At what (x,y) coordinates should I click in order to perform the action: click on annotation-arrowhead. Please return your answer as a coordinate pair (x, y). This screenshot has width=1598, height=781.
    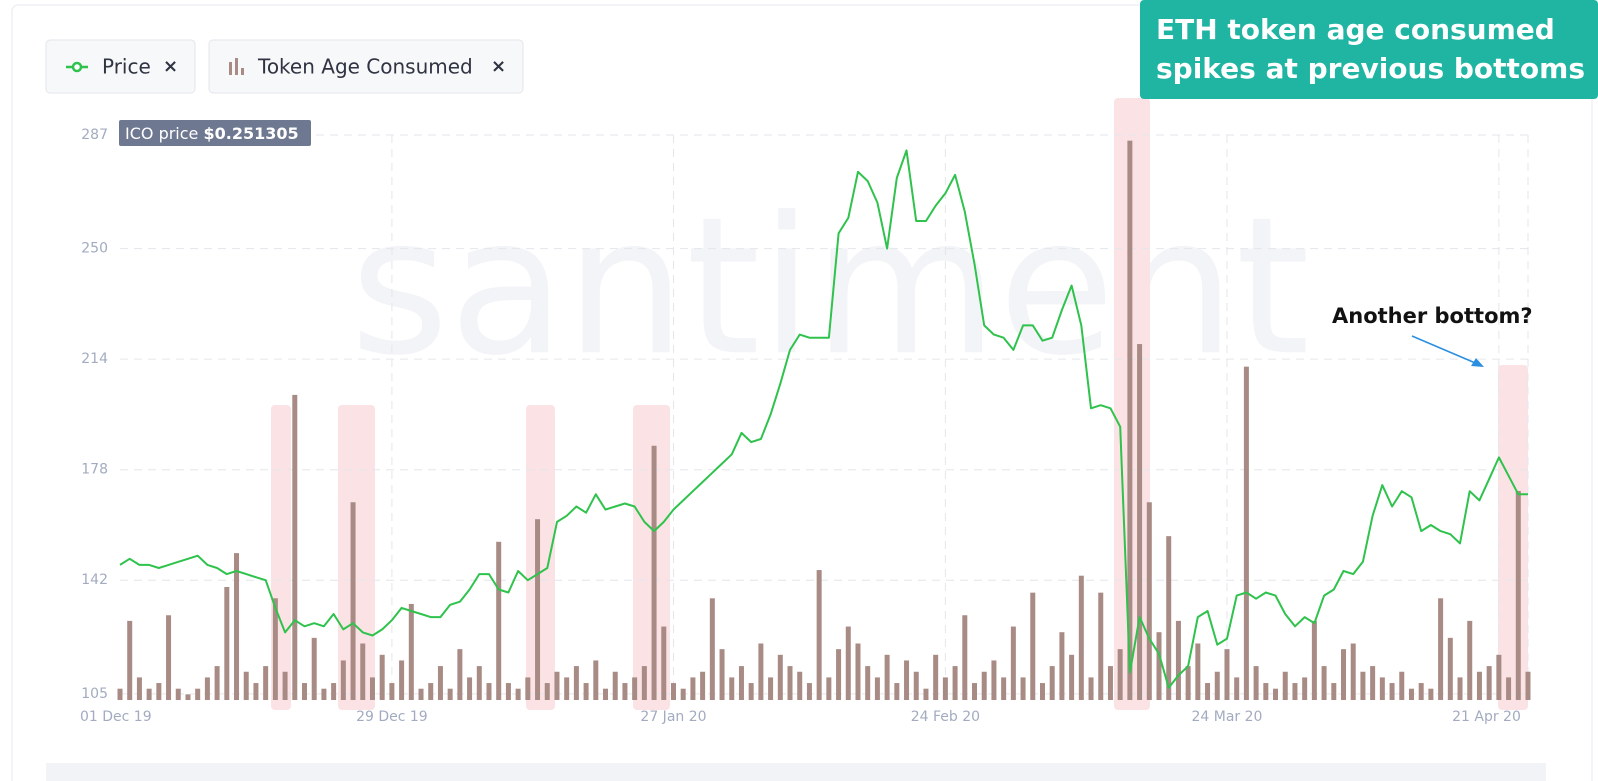
    Looking at the image, I should click on (1477, 362).